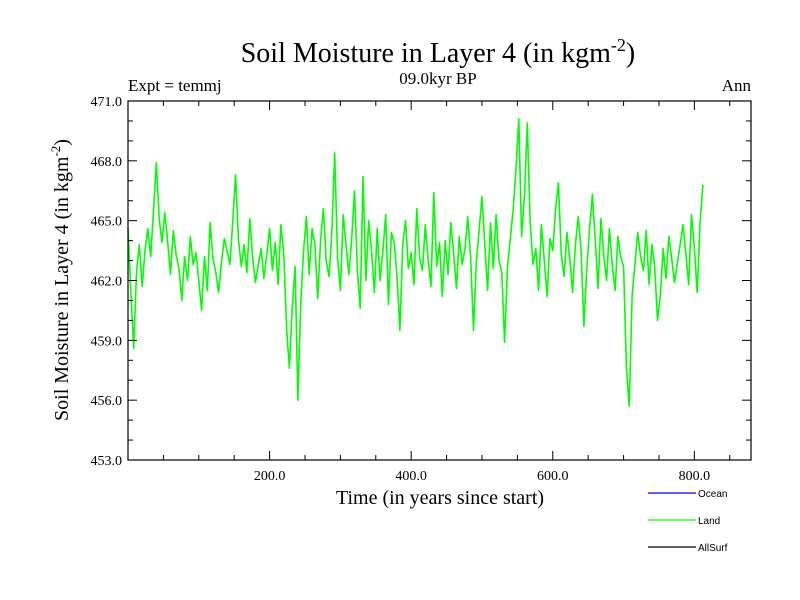 The width and height of the screenshot is (800, 600). Describe the element at coordinates (737, 85) in the screenshot. I see `season-label: Ann` at that location.